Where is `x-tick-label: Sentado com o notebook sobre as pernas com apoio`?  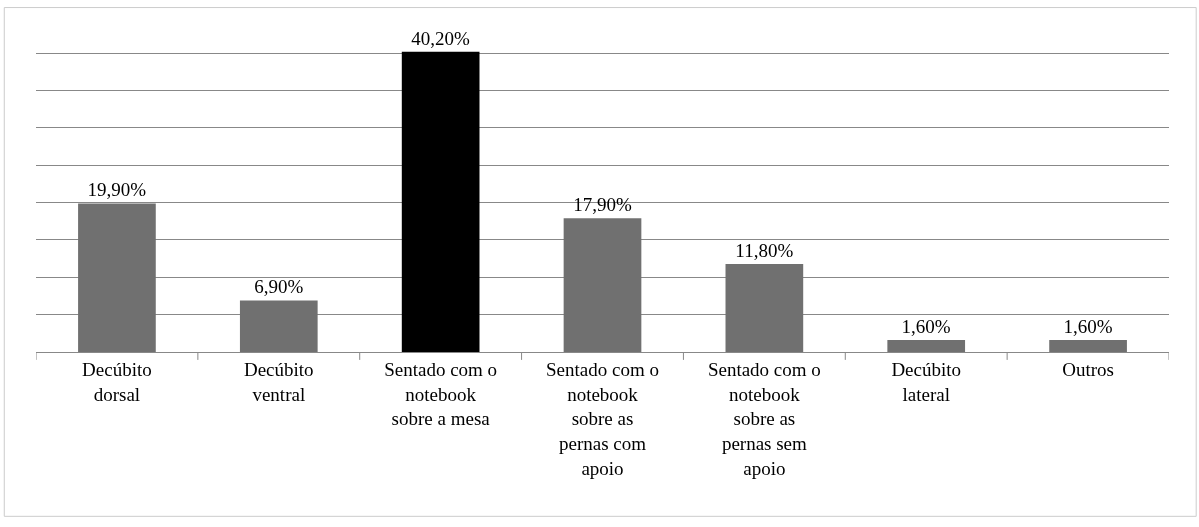
x-tick-label: Sentado com o notebook sobre as pernas com apoio is located at coordinates (602, 418).